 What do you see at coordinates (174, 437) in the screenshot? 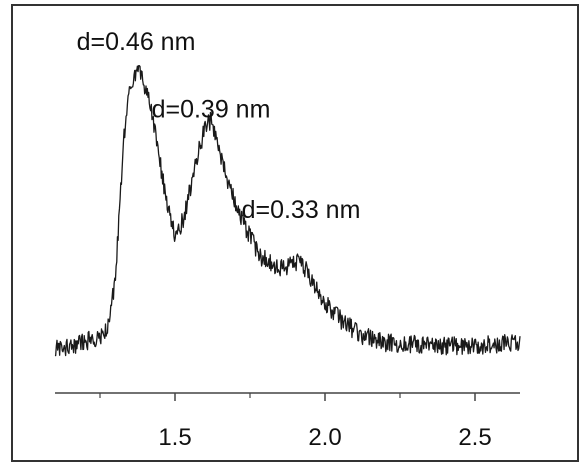
I see `x-tick-label: 1.5` at bounding box center [174, 437].